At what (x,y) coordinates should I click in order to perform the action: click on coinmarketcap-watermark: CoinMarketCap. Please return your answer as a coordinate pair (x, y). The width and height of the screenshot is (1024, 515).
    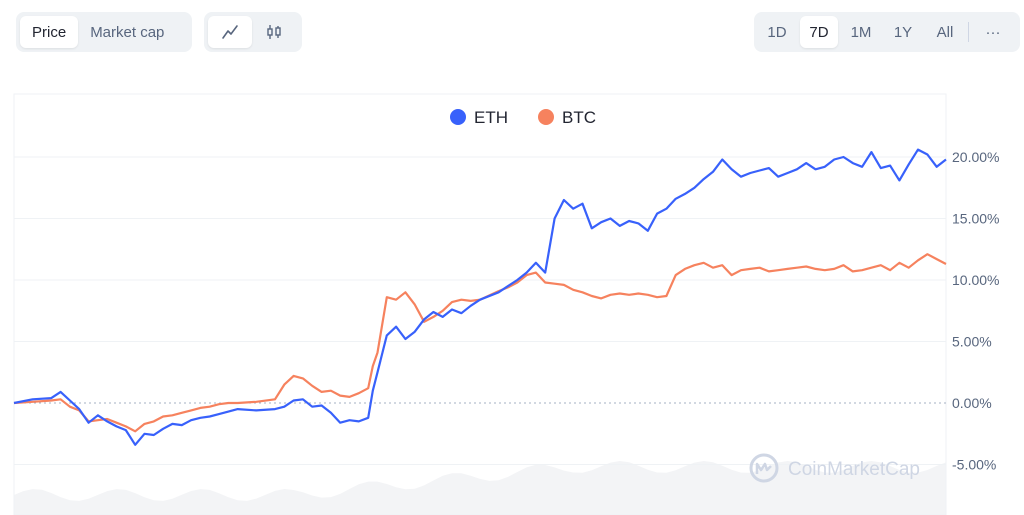
    Looking at the image, I should click on (834, 468).